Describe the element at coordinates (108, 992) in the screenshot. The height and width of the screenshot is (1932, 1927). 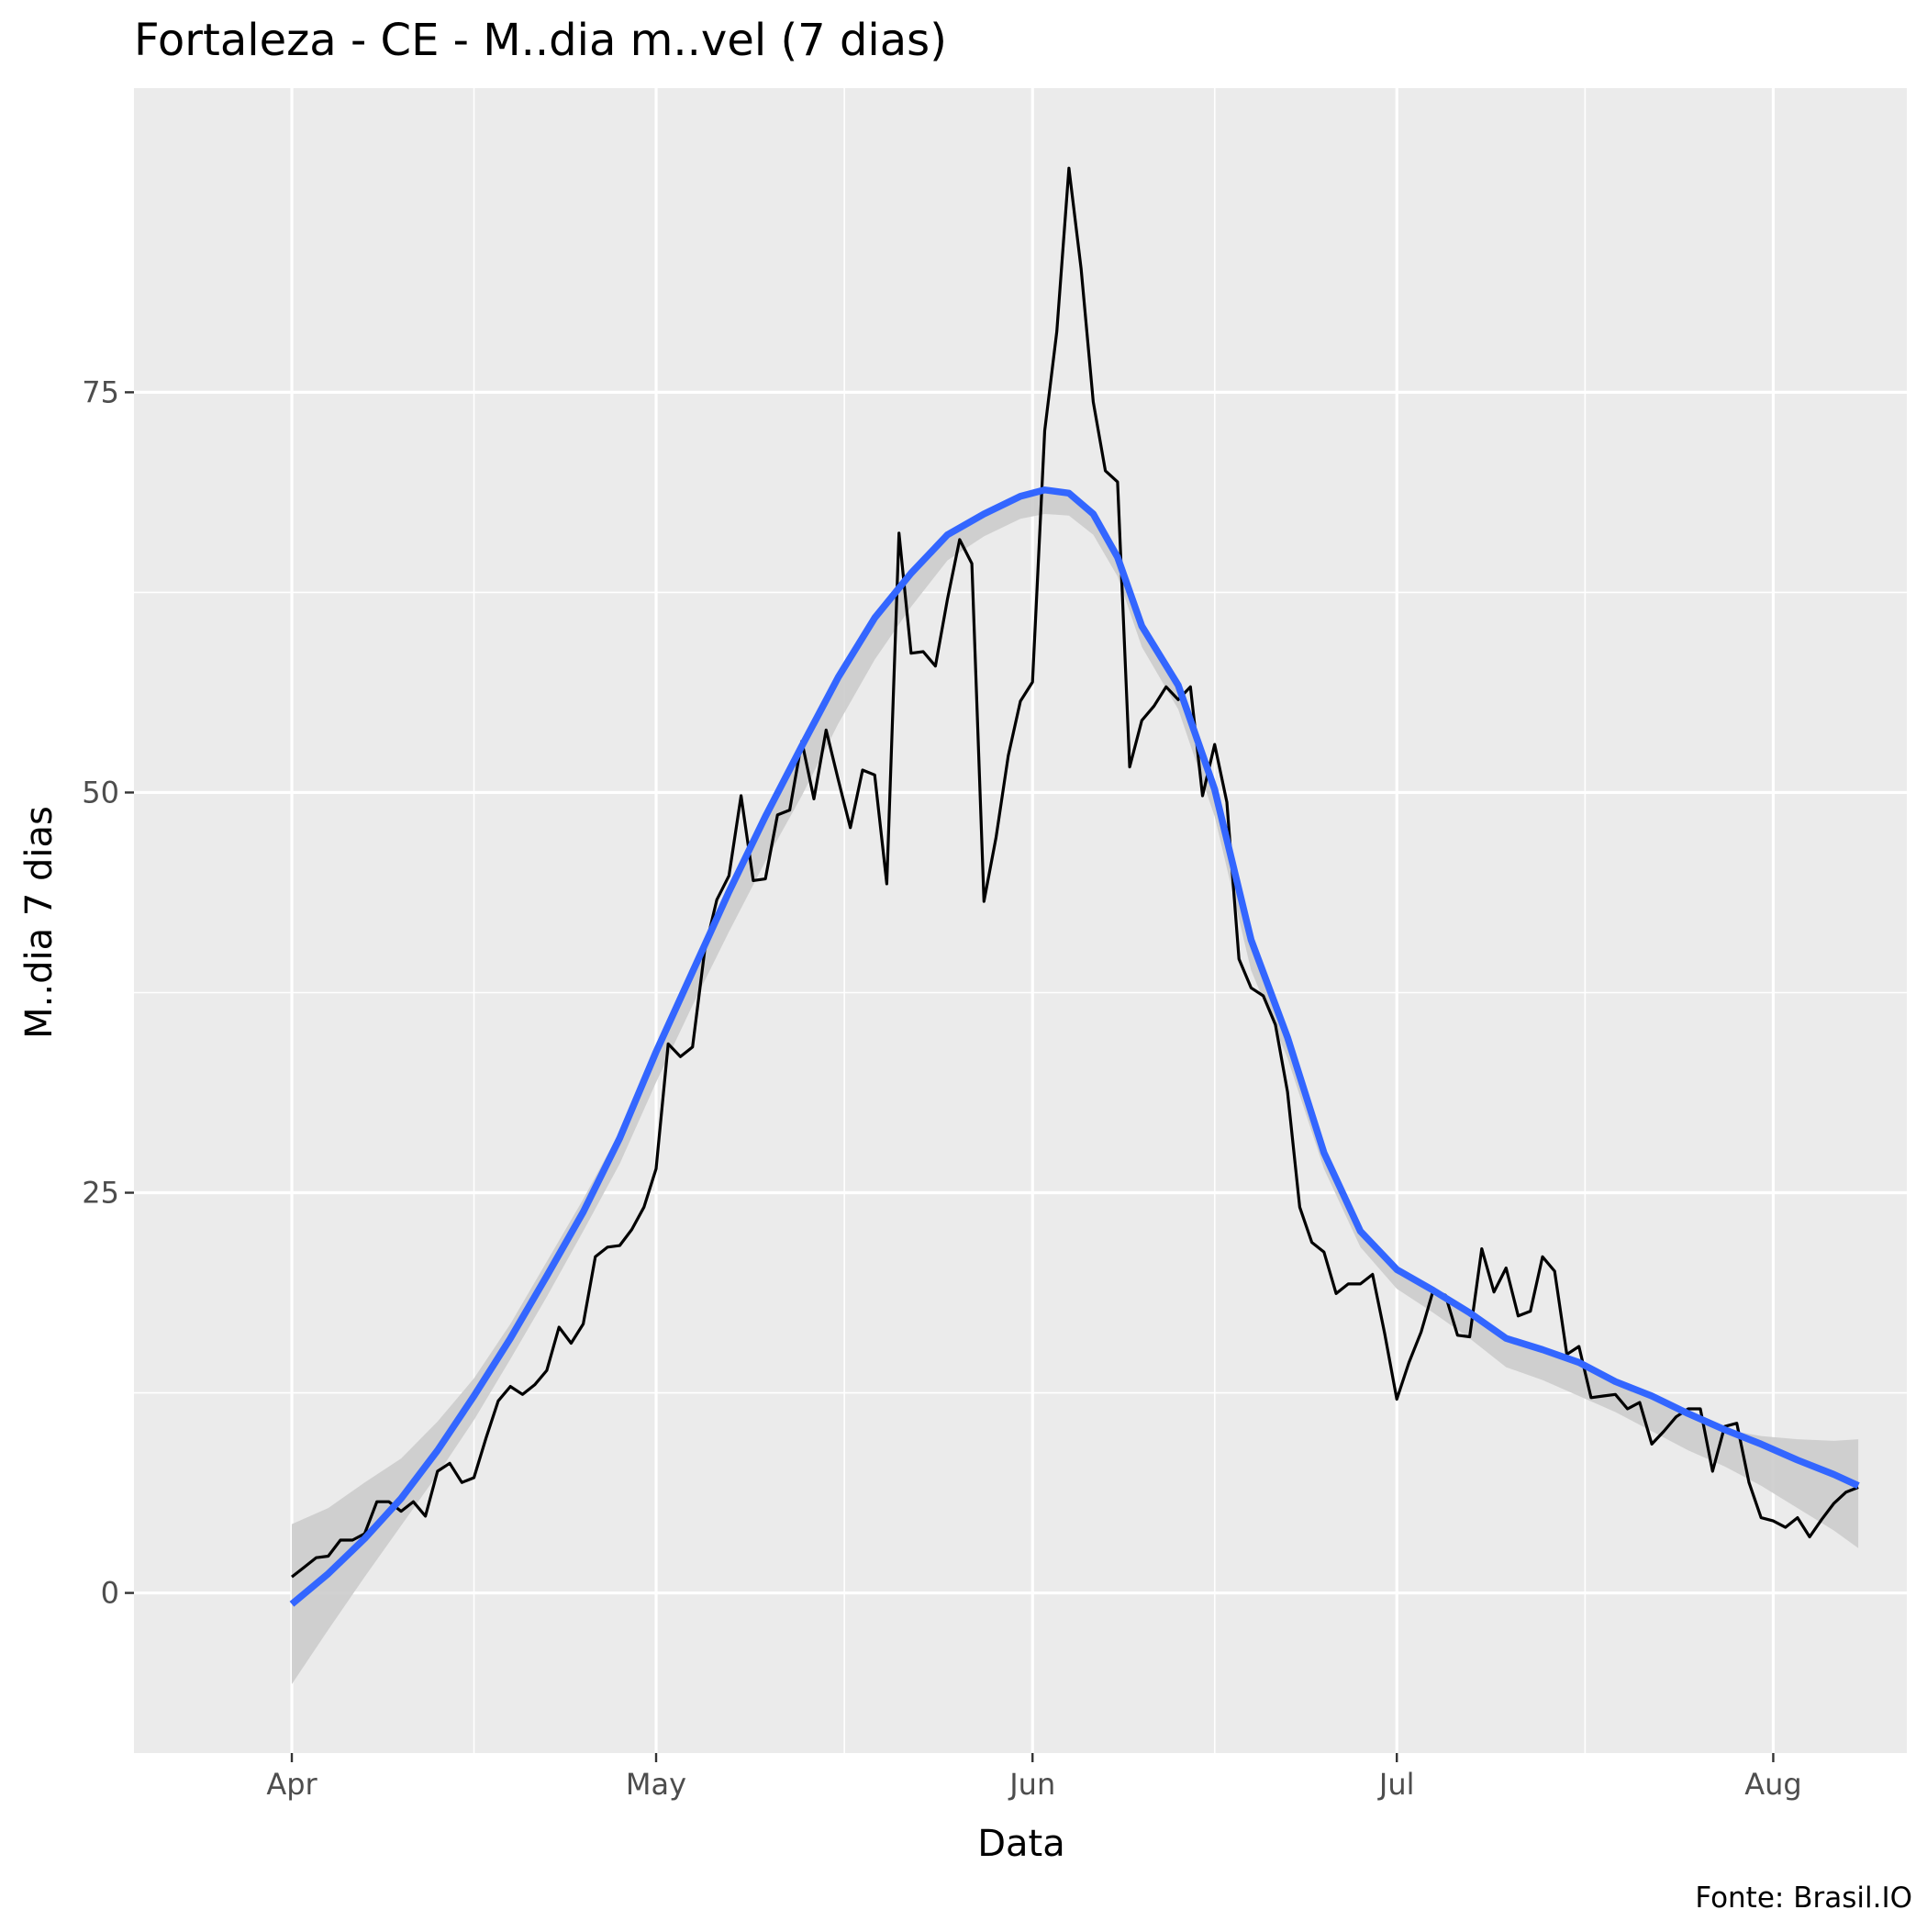
I see `y-axis: 0 25 50 75` at that location.